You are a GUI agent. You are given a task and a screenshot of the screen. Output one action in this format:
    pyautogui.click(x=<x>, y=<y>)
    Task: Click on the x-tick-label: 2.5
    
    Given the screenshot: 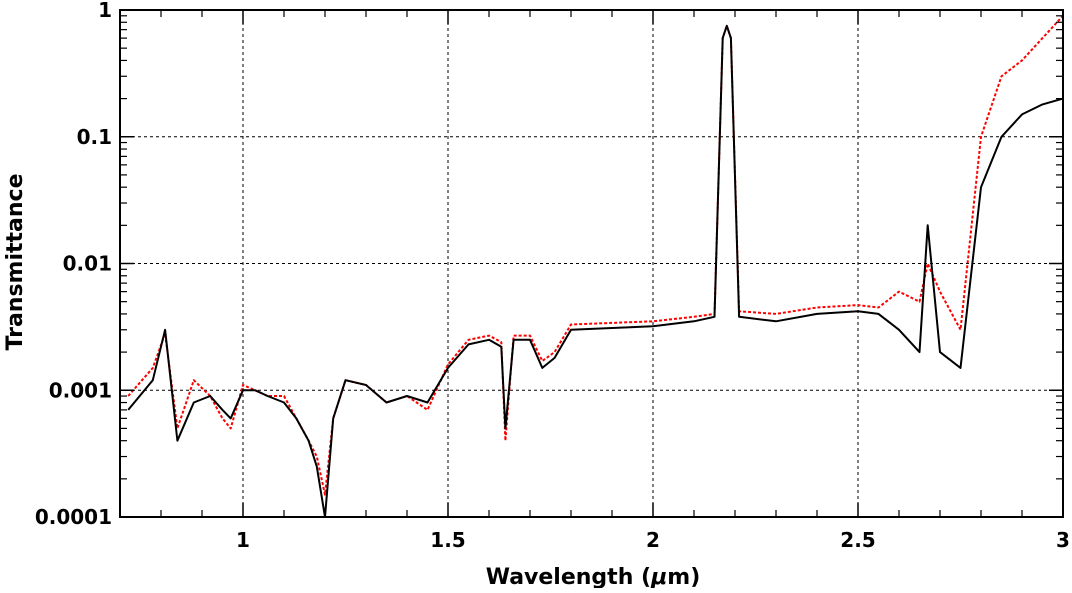 What is the action you would take?
    pyautogui.click(x=857, y=540)
    